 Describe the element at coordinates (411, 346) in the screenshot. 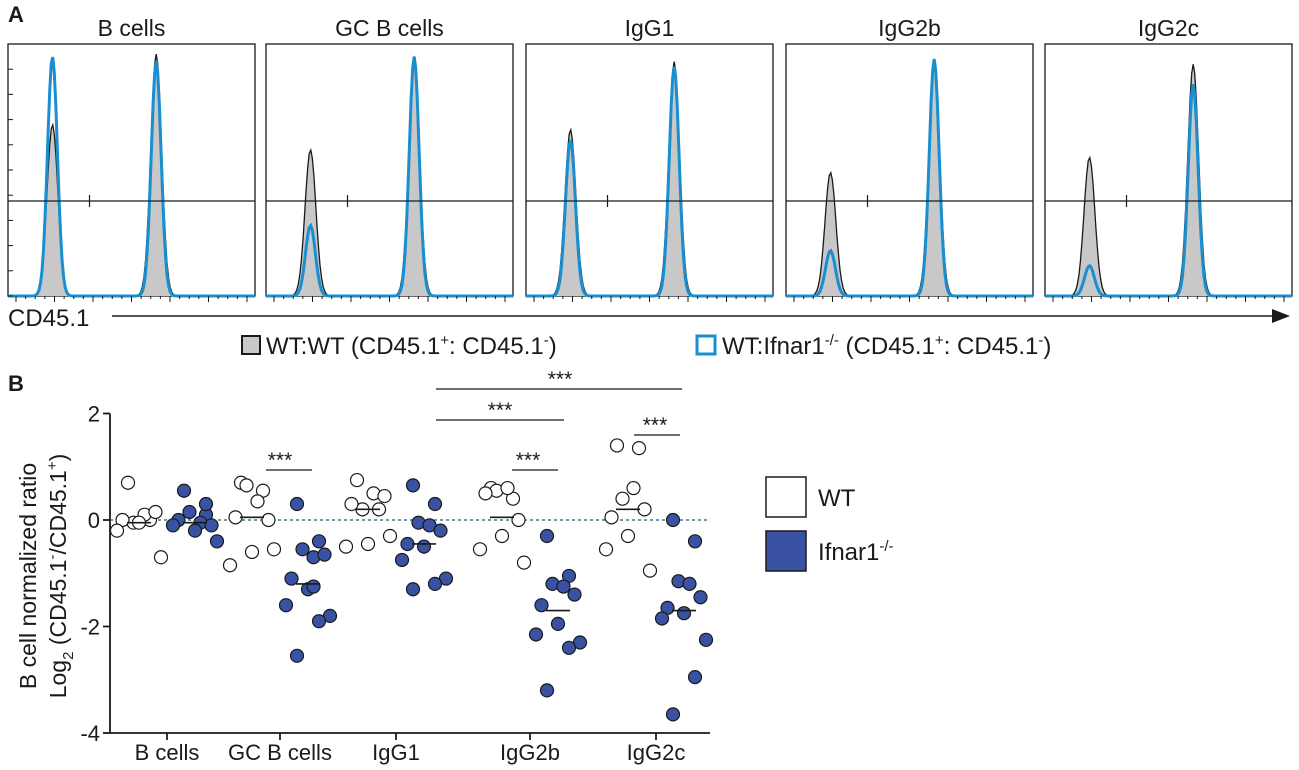

I see `legend-a-wt-text: WT:WT (CD45.1+: CD45.1-)` at that location.